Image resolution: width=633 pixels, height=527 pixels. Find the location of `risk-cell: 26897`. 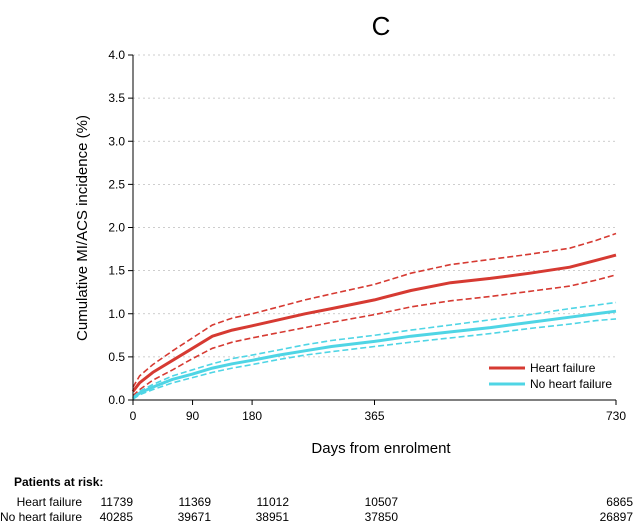

risk-cell: 26897 is located at coordinates (616, 517).